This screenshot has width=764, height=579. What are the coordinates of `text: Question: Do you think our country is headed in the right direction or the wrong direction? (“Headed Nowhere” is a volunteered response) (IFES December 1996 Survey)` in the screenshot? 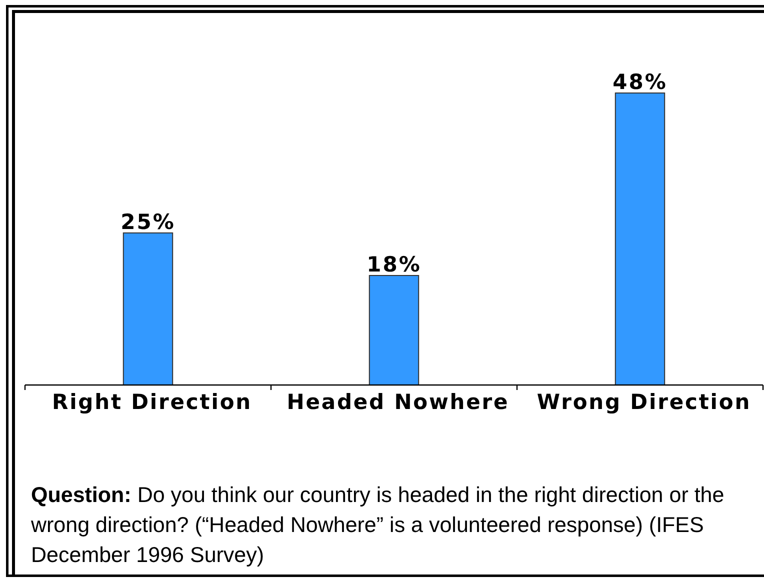 It's located at (377, 525).